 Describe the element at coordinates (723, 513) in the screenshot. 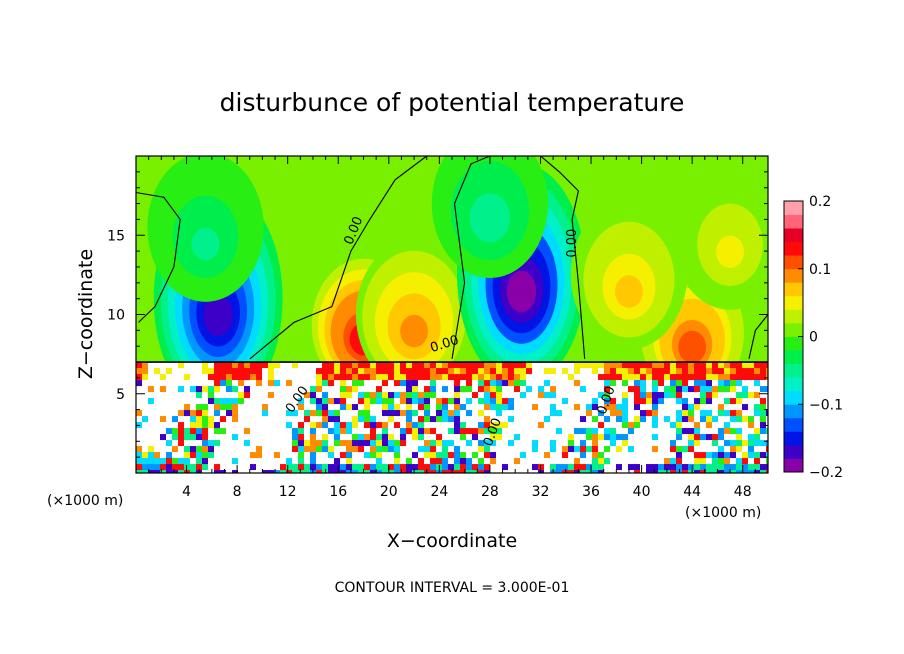

I see `x-unit-right: (×1000 m)` at that location.